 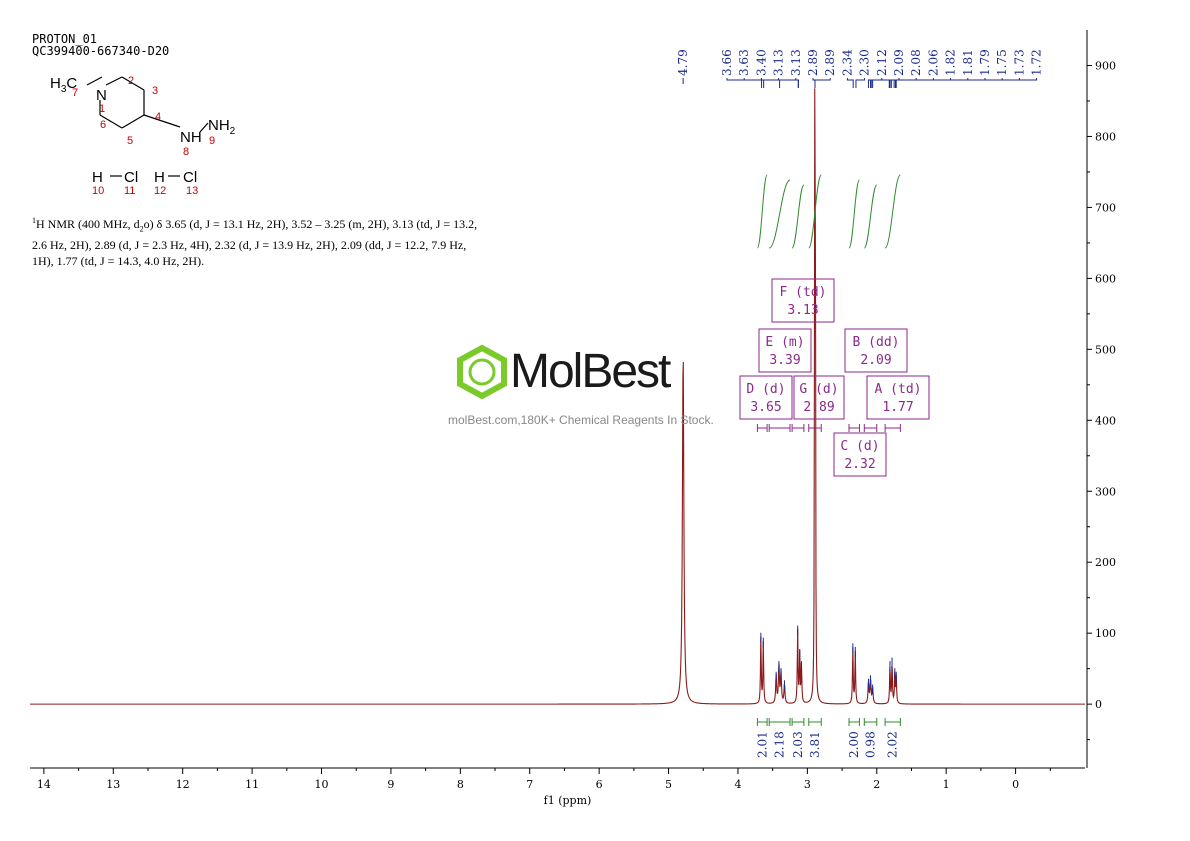 I want to click on multiplet-label: G (d), so click(x=818, y=389).